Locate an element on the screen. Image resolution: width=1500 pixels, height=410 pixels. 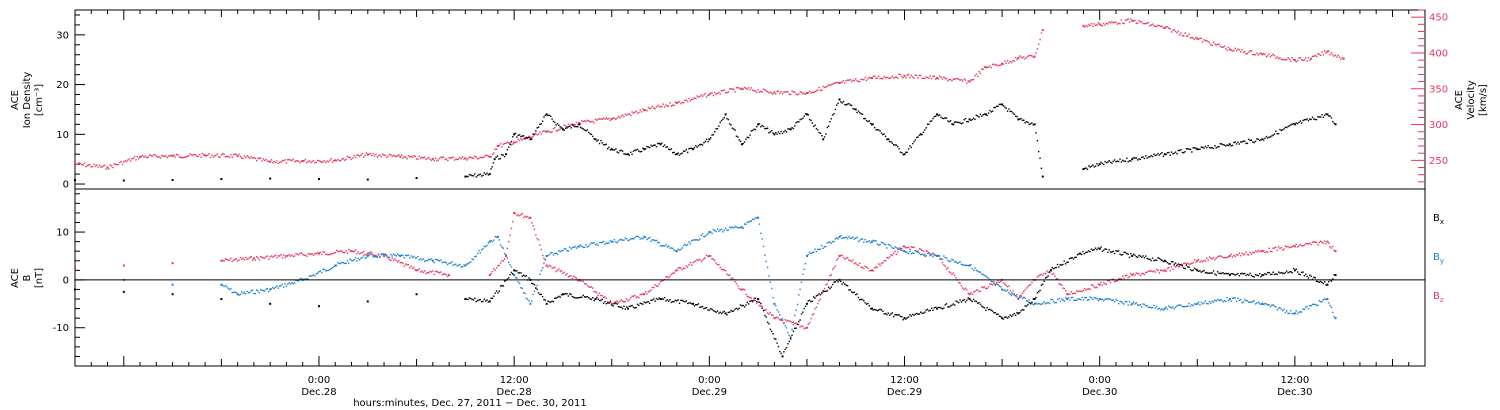
velocity-point is located at coordinates (1018, 57).